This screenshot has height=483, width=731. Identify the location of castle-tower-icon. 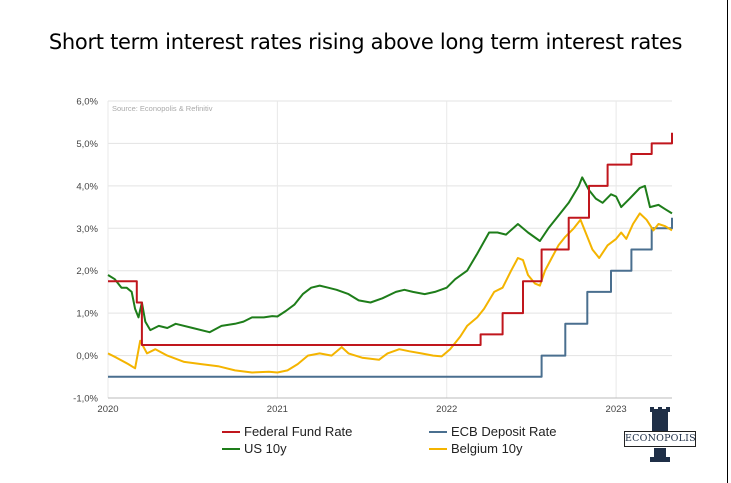
(660, 434).